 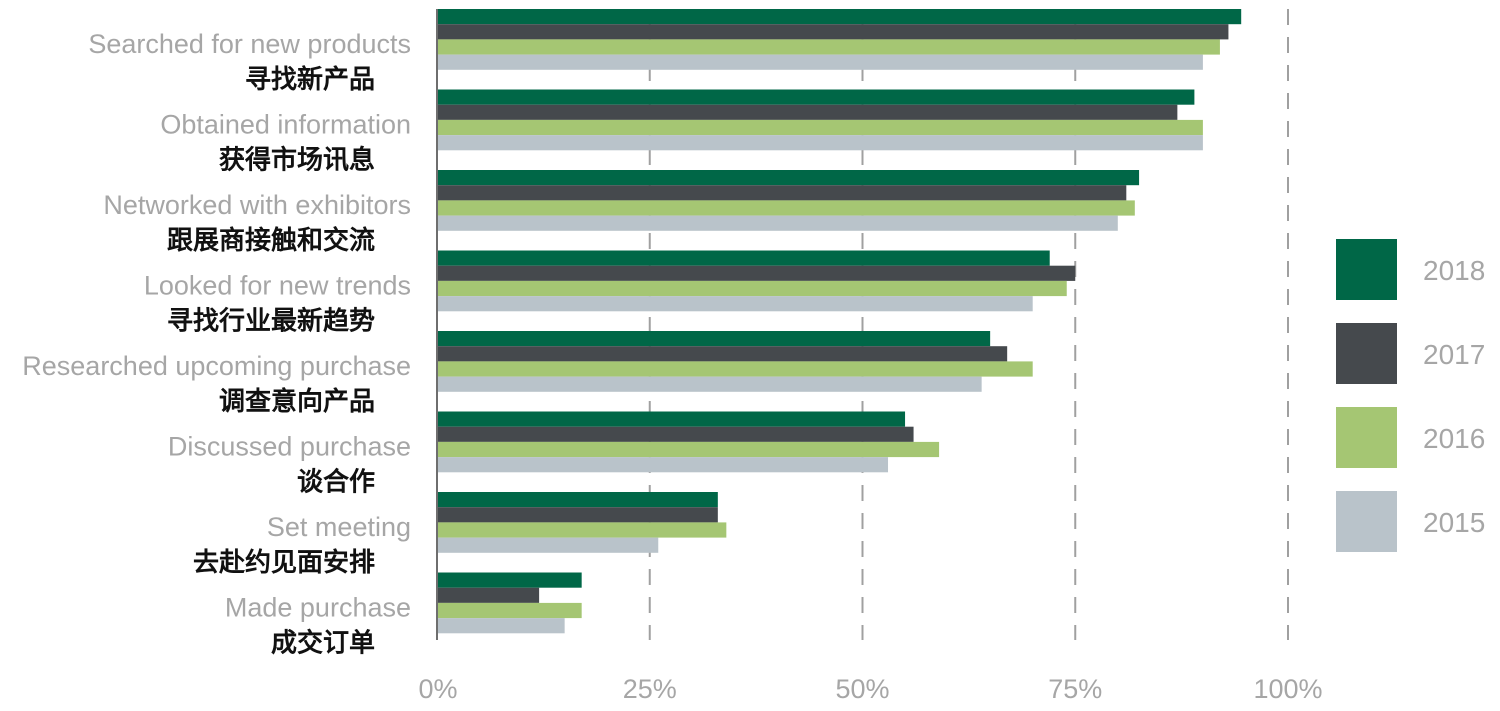 I want to click on legend-label-2017: 2017, so click(x=1454, y=354).